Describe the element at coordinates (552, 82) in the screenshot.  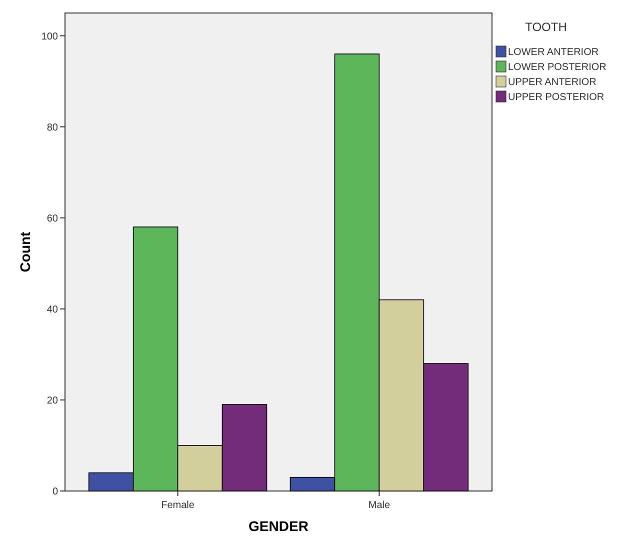
I see `legend-label: UPPER ANTERIOR` at that location.